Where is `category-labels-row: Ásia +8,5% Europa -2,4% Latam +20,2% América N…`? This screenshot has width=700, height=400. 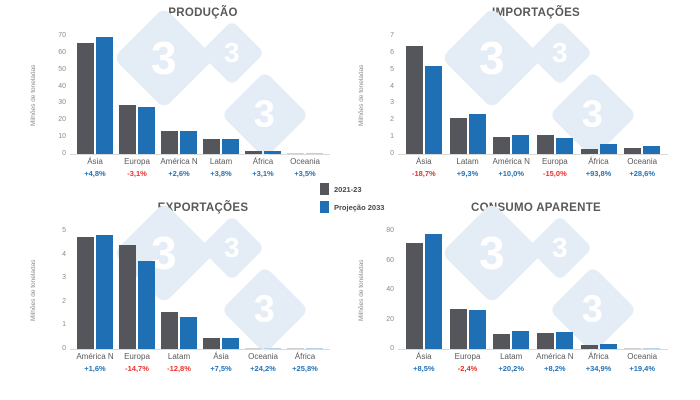 category-labels-row: Ásia +8,5% Europa -2,4% Latam +20,2% América N… is located at coordinates (533, 362).